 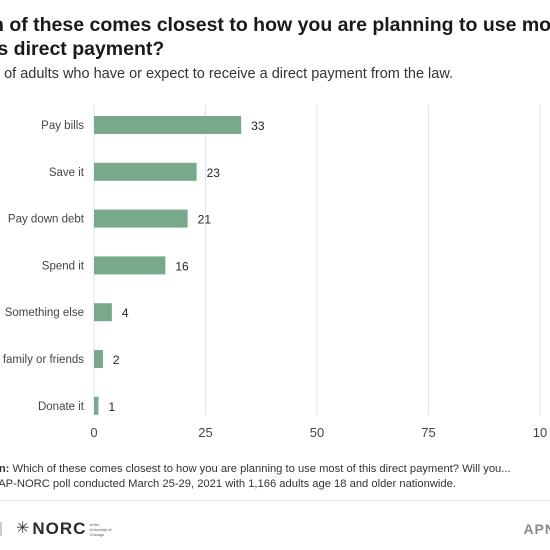 I want to click on x-tick-label: 25, so click(x=205, y=432).